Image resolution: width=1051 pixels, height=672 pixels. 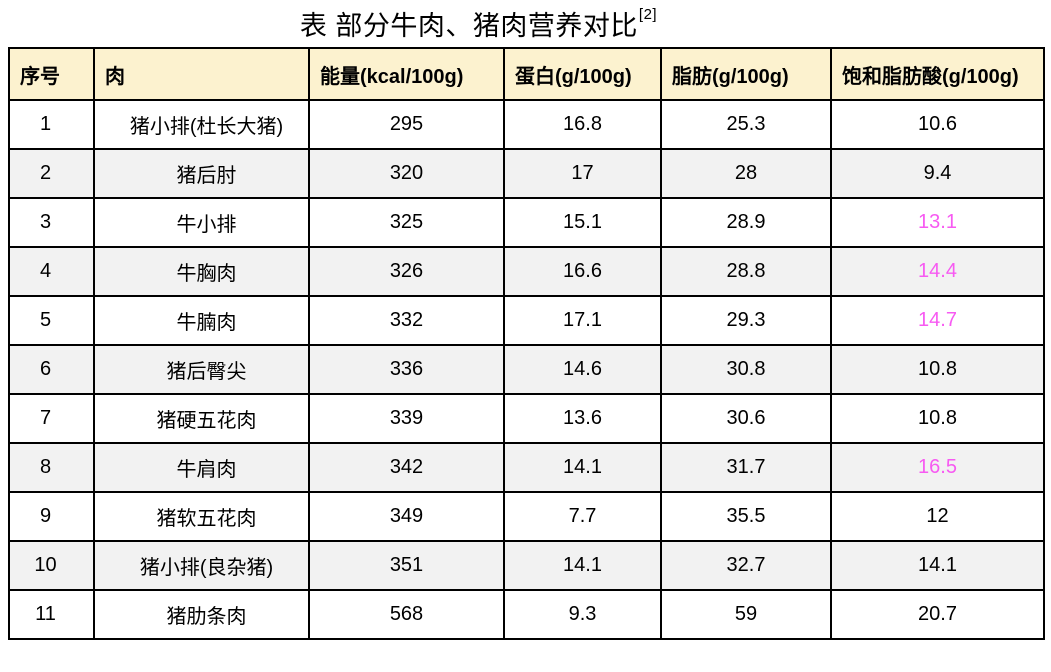 What do you see at coordinates (937, 222) in the screenshot?
I see `saturated-fat-value: 13.1` at bounding box center [937, 222].